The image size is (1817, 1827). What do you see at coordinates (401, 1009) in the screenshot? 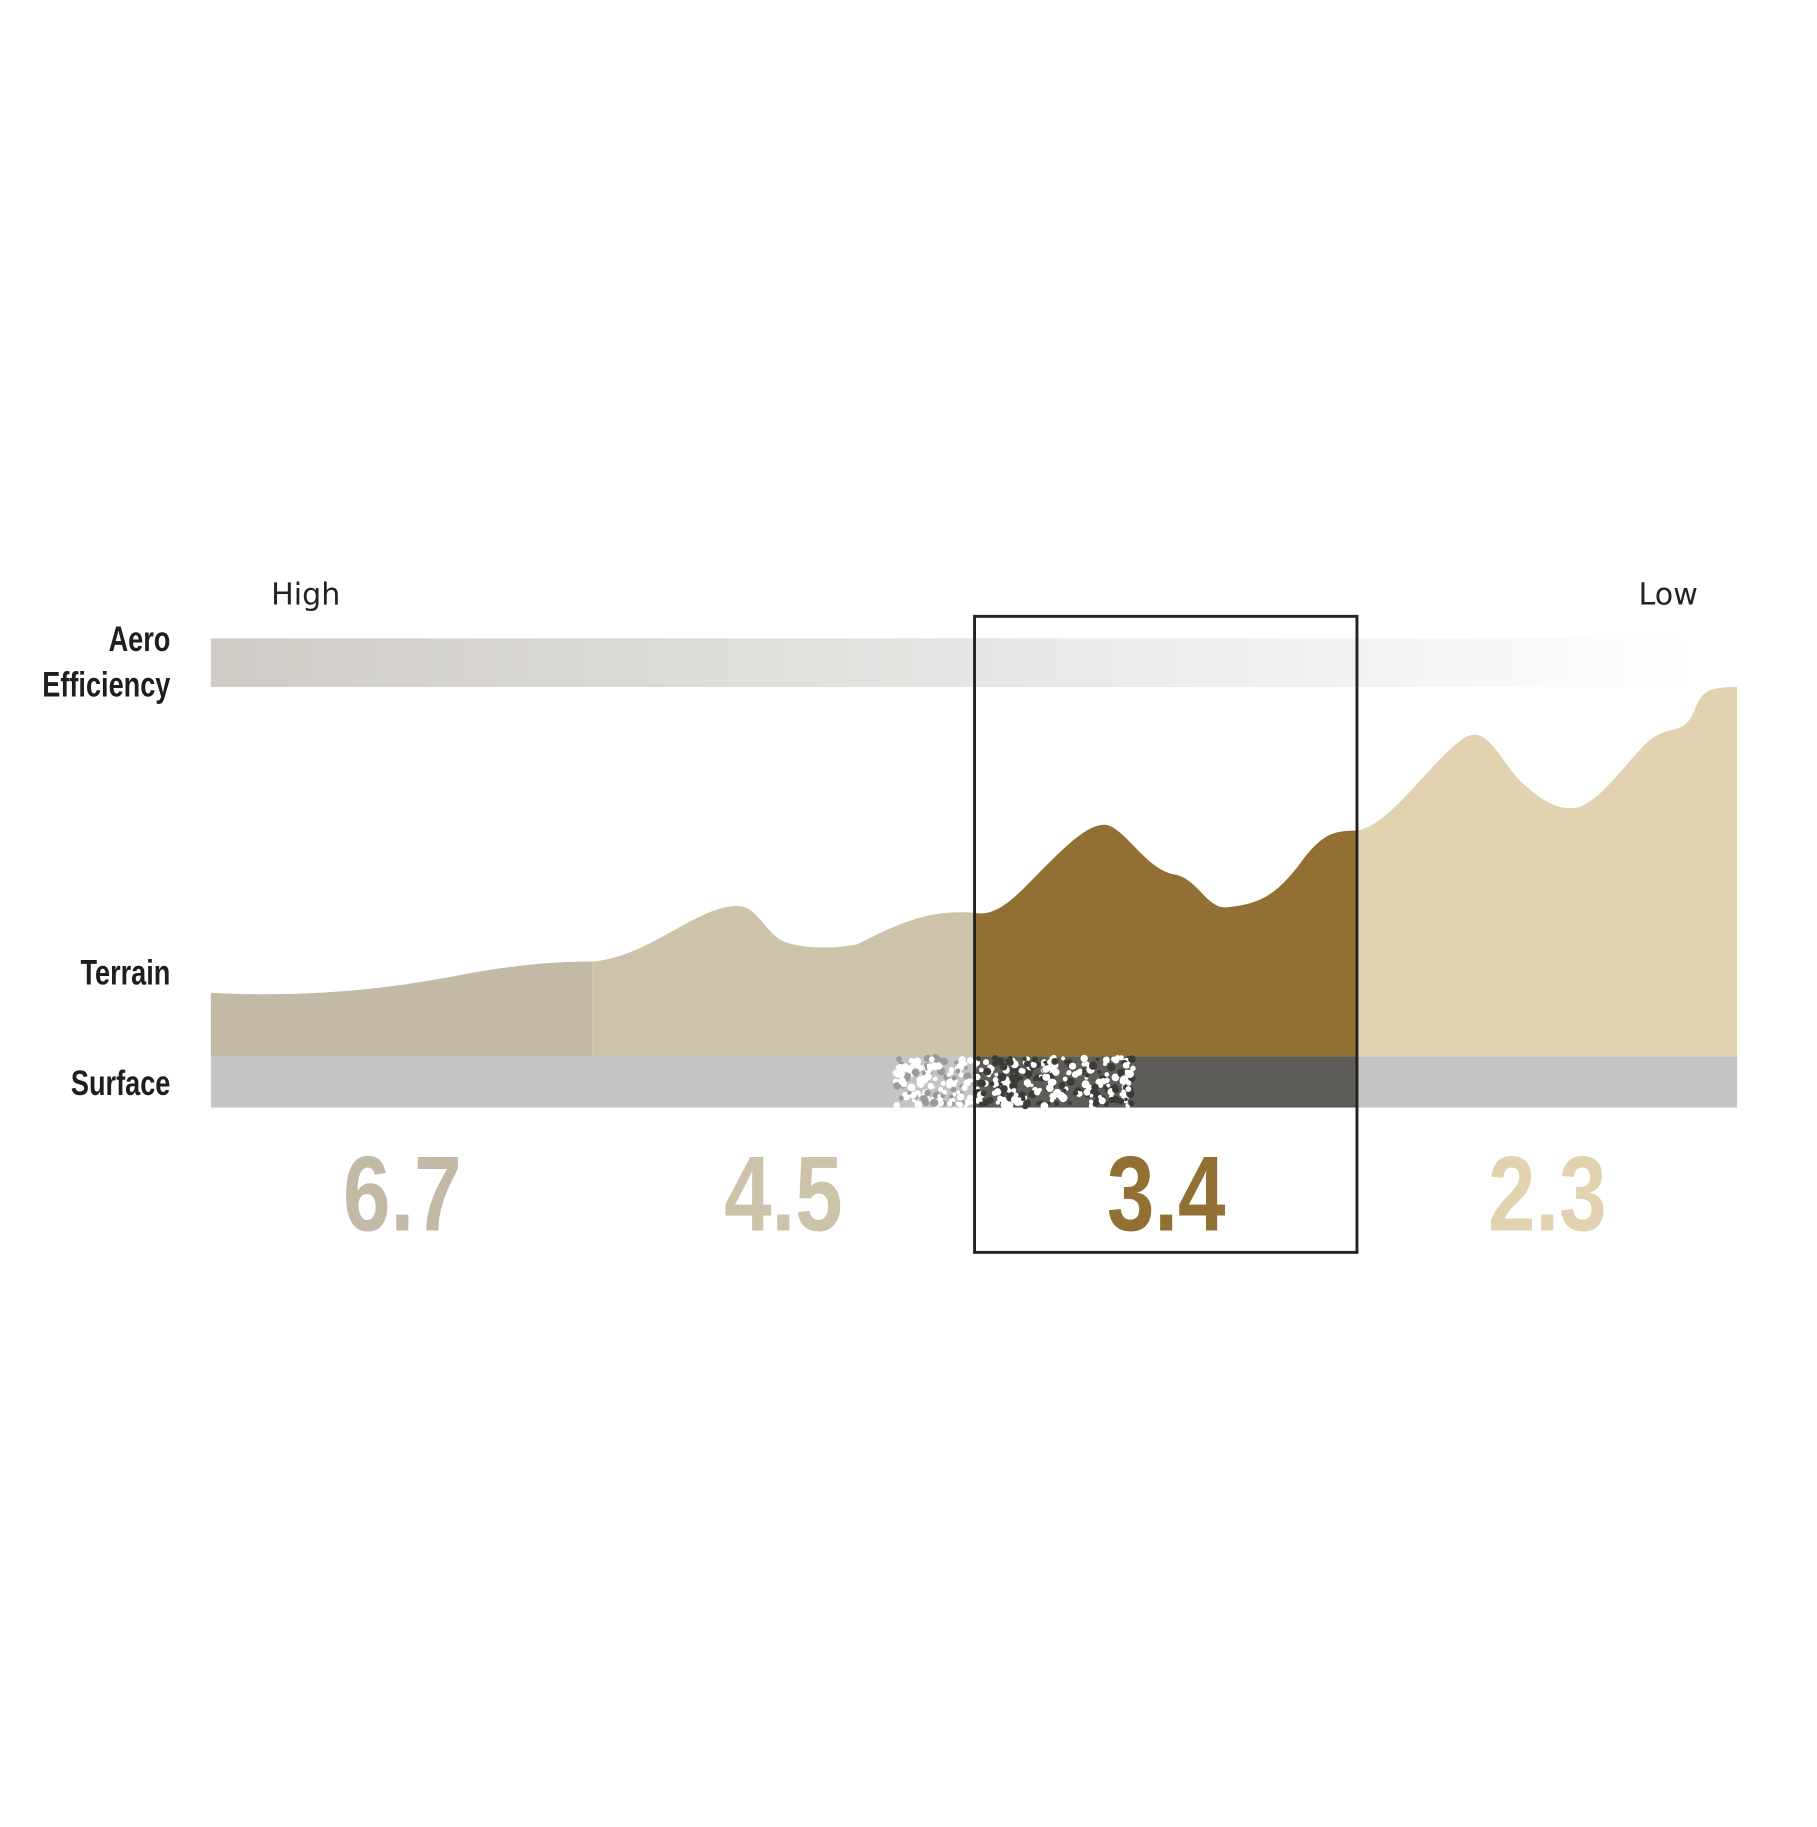
I see `terrain-segment-6.7` at bounding box center [401, 1009].